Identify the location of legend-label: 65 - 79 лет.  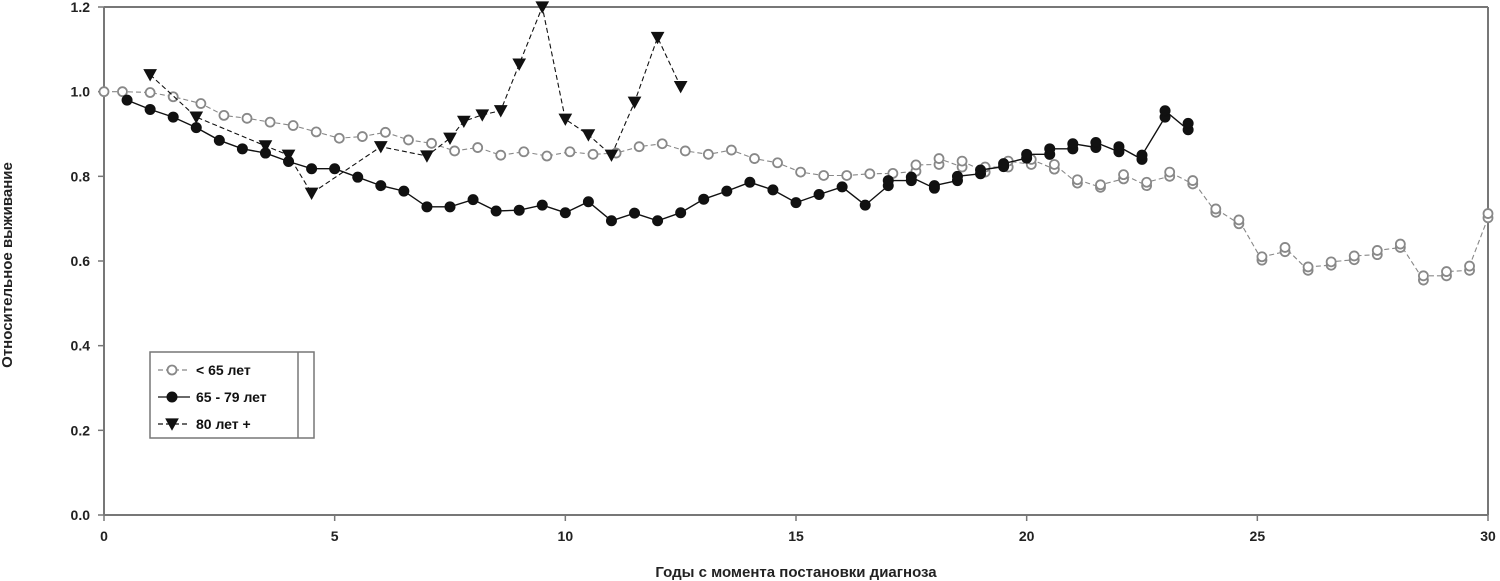
(231, 397).